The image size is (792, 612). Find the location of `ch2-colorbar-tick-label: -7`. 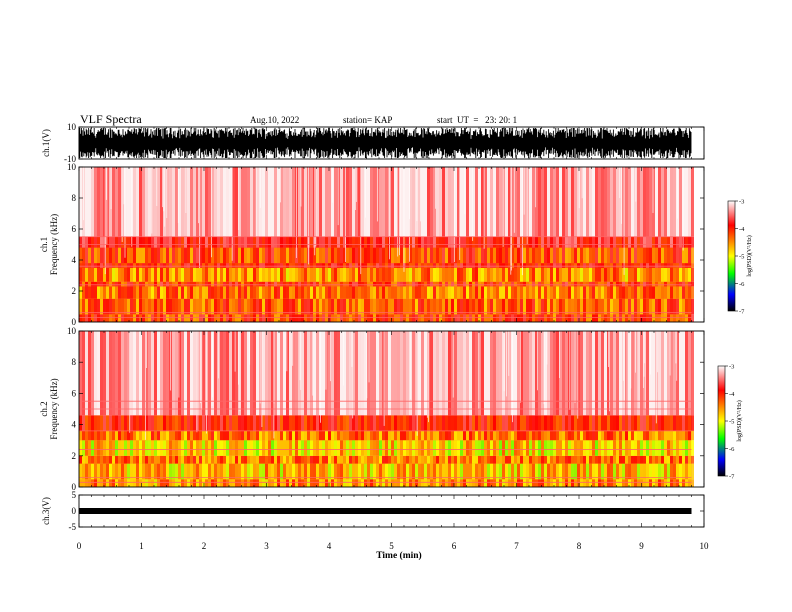

ch2-colorbar-tick-label: -7 is located at coordinates (732, 477).